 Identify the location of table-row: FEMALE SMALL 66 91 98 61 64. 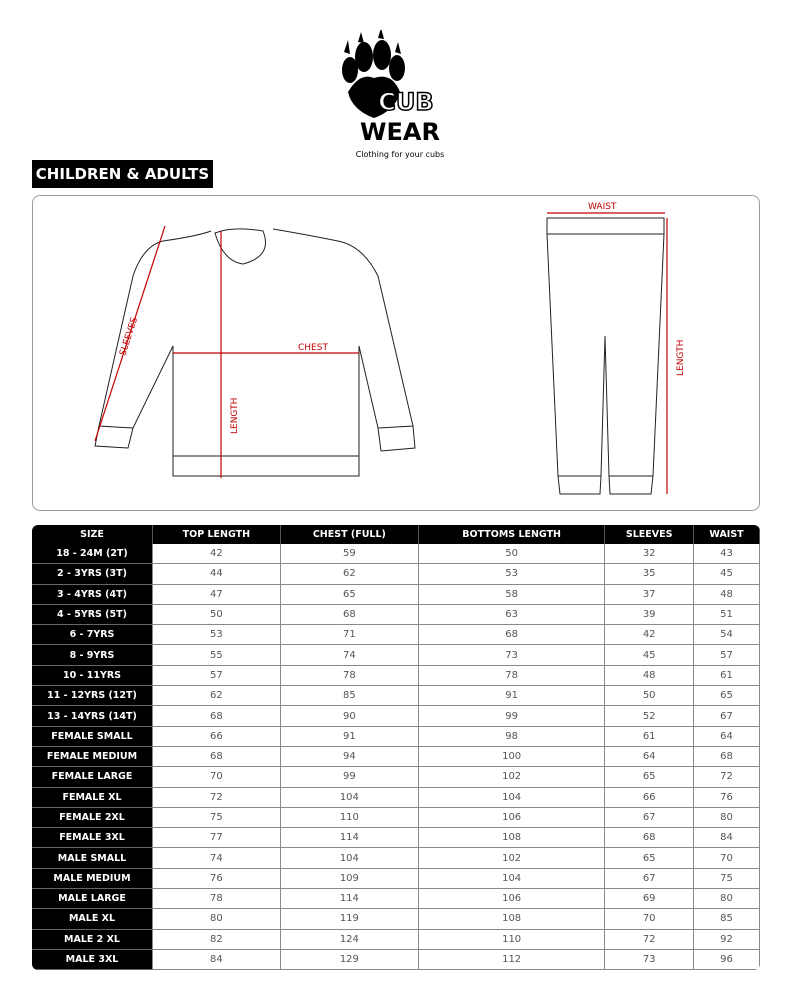
(396, 736).